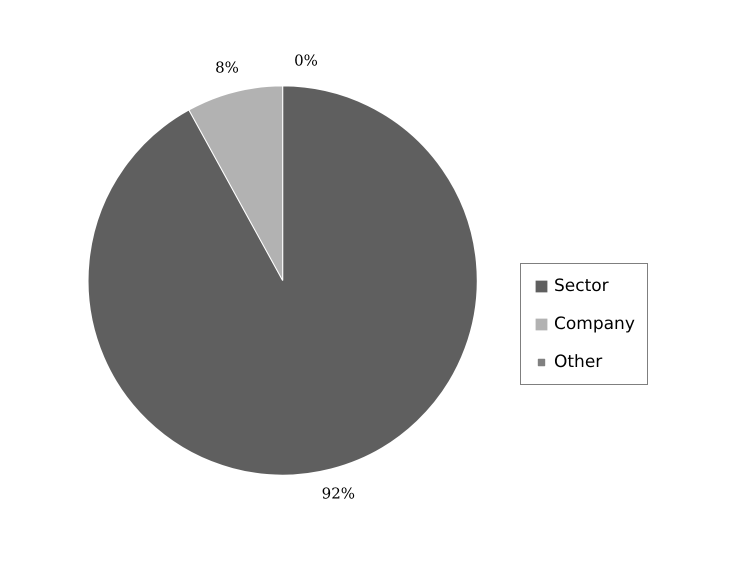 This screenshot has height=571, width=731. Describe the element at coordinates (581, 286) in the screenshot. I see `legend-label: Sector` at that location.